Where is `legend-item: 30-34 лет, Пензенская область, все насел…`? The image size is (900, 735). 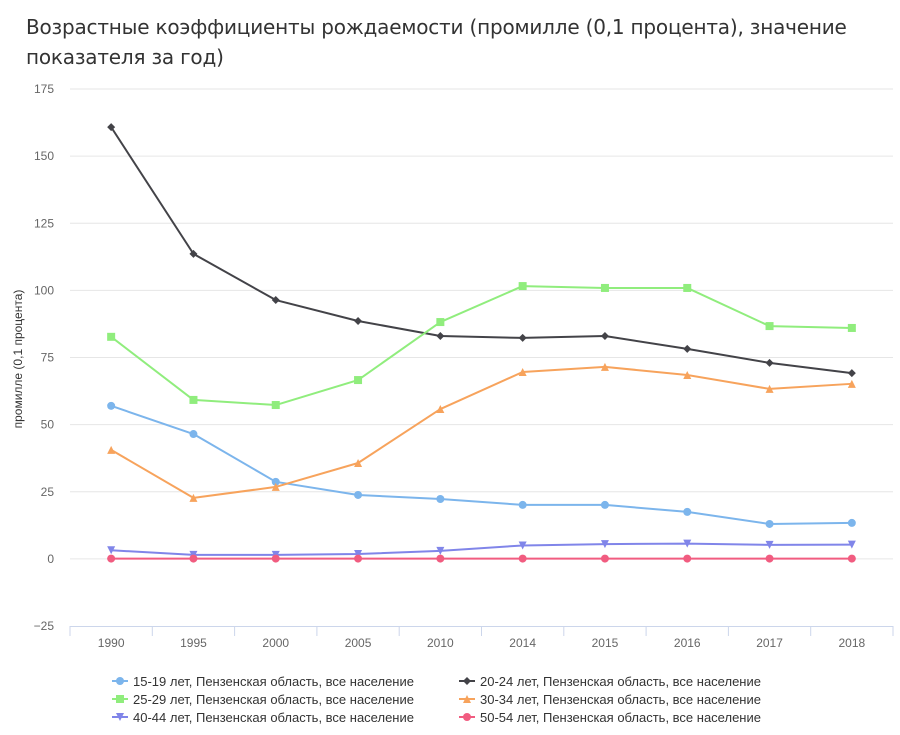
legend-item: 30-34 лет, Пензенская область, все насел… is located at coordinates (610, 699).